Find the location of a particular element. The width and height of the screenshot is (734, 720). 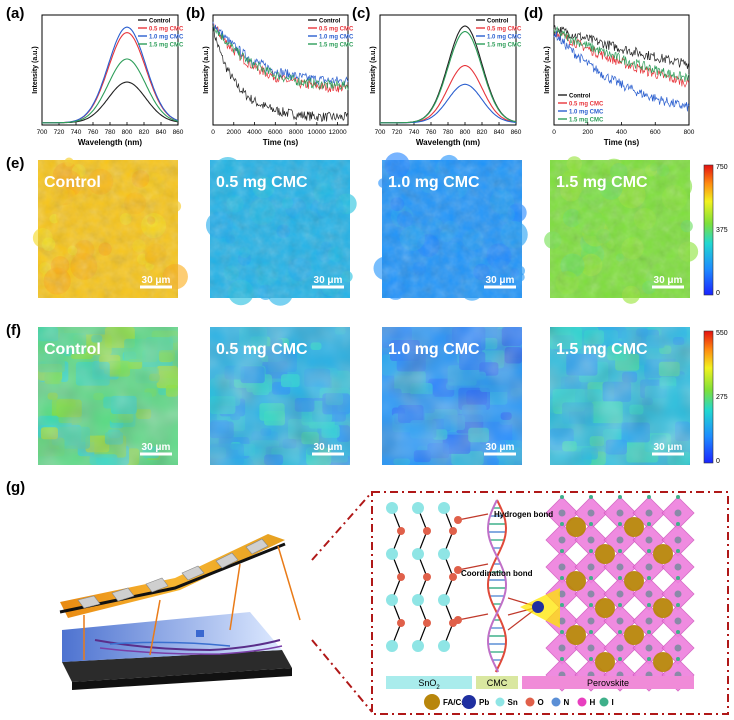

map-label: 1.5 mg CMC is located at coordinates (602, 349).